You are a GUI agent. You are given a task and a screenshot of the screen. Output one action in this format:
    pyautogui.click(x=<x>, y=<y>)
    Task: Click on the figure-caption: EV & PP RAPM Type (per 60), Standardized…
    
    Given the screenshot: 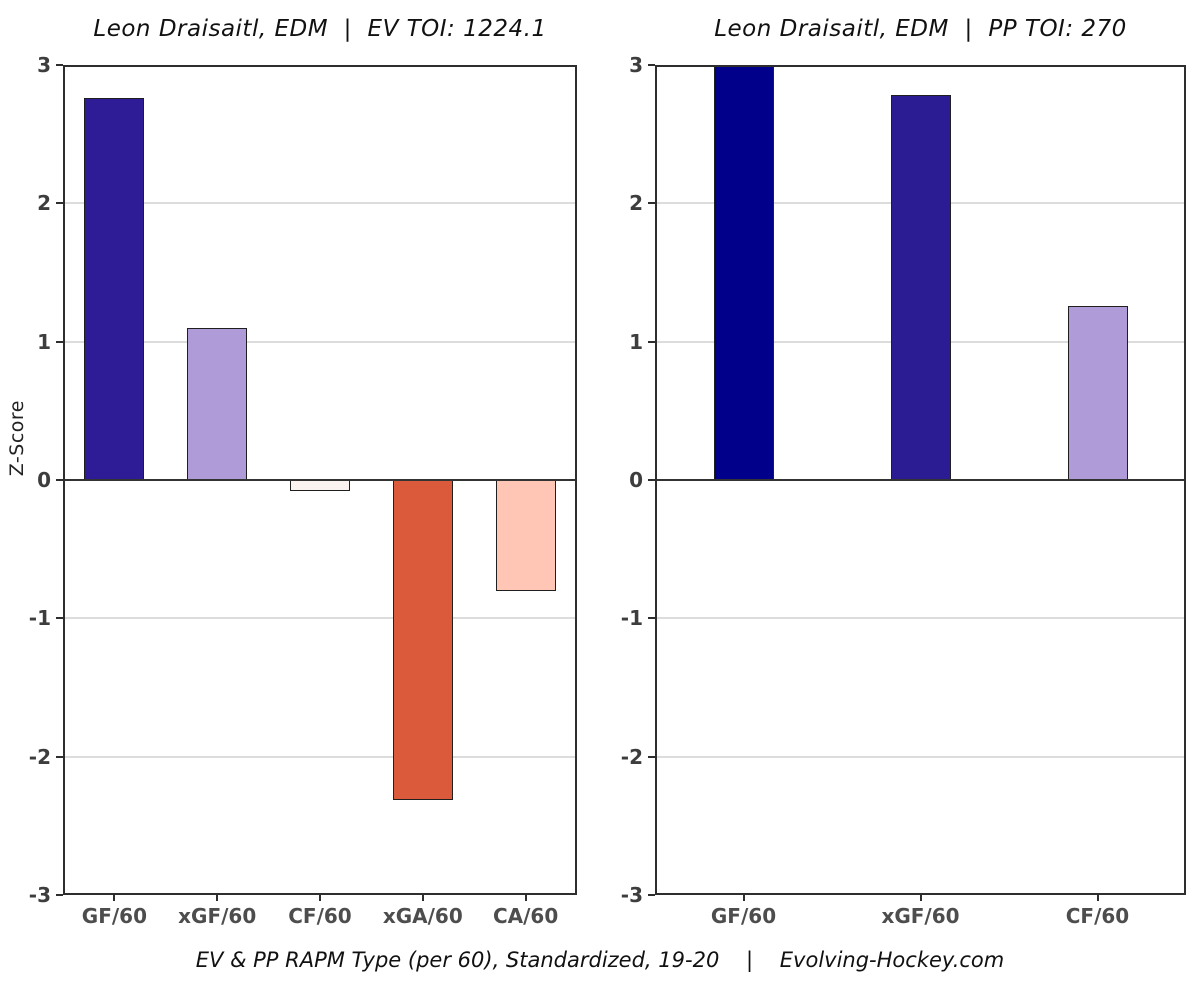 What is the action you would take?
    pyautogui.click(x=600, y=960)
    